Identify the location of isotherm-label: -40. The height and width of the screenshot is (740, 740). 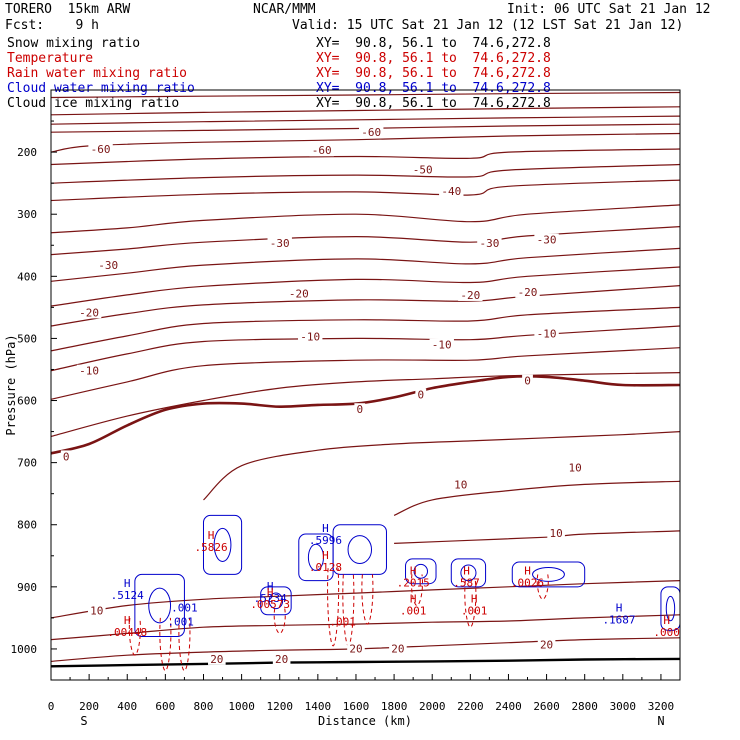
(451, 191).